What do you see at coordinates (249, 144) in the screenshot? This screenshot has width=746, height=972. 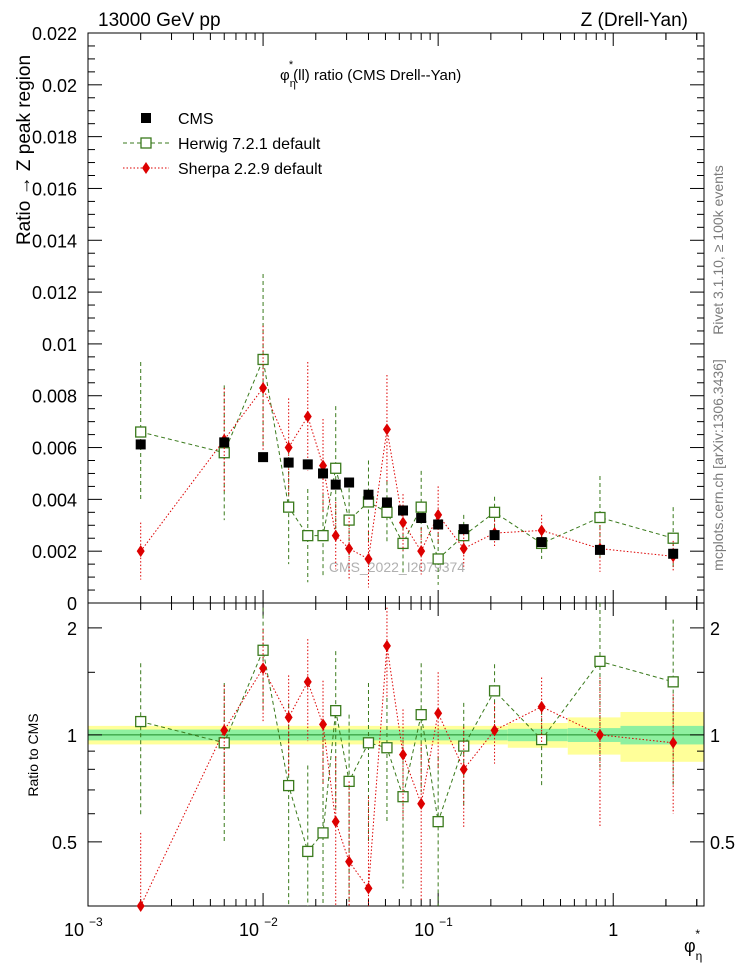 I see `legend-label: Herwig 7.2.1 default` at bounding box center [249, 144].